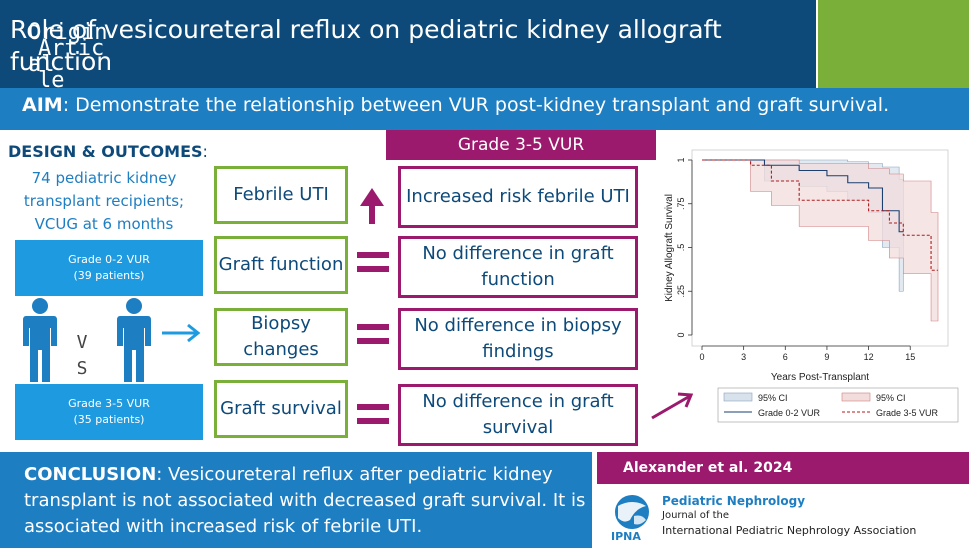 Image resolution: width=969 pixels, height=548 pixels. I want to click on design-label: DESIGN & OUTCOMES, so click(105, 151).